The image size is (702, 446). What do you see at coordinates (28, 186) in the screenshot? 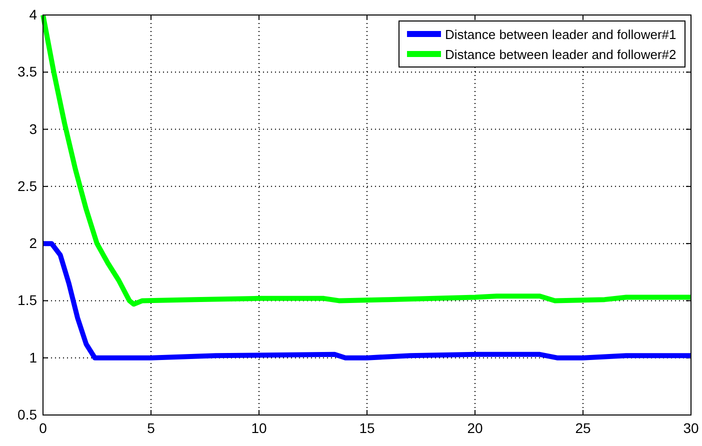
I see `y-tick-label: 2.5` at bounding box center [28, 186].